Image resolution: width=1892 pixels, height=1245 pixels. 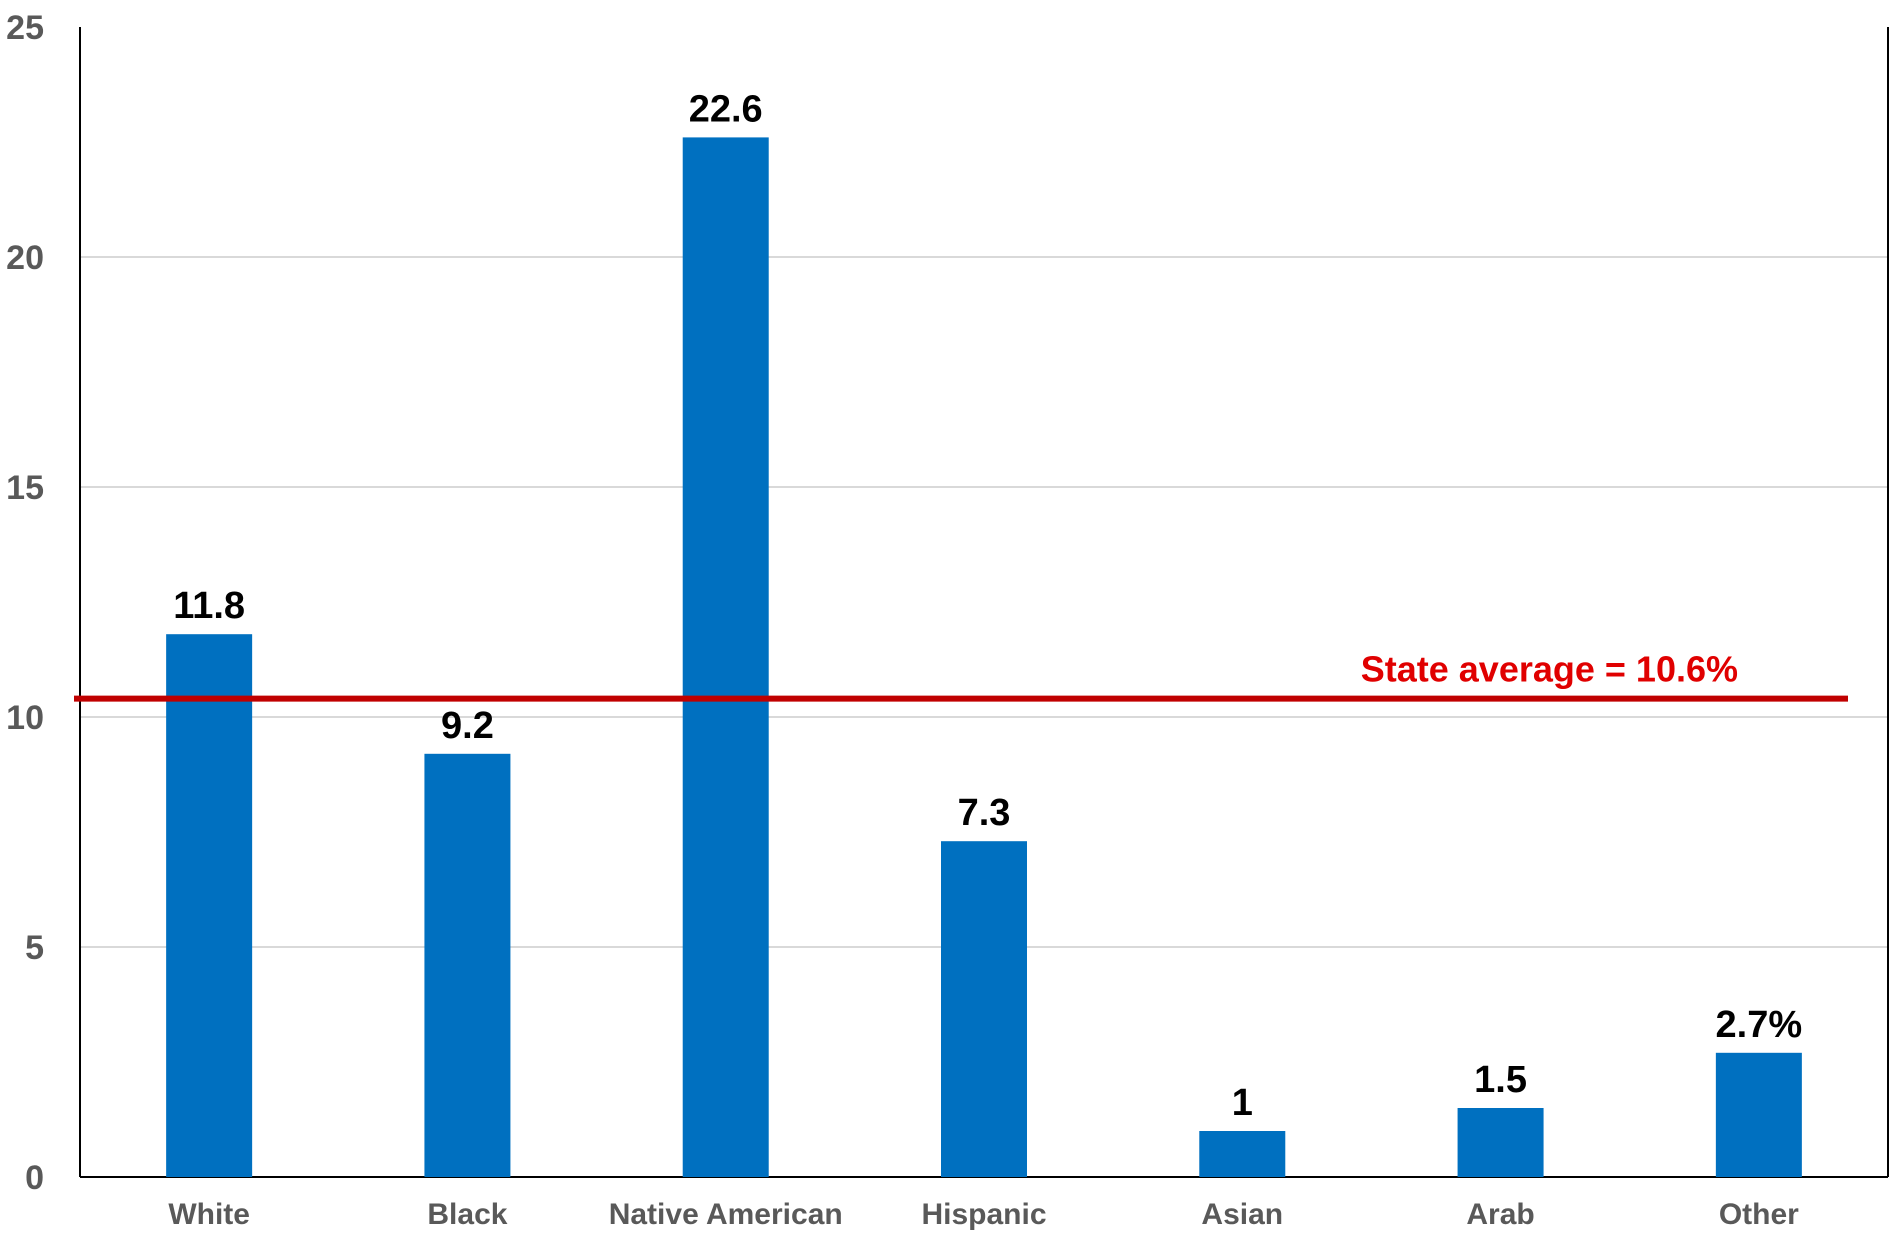 What do you see at coordinates (1549, 669) in the screenshot?
I see `state-average-label: State average = 10.6%` at bounding box center [1549, 669].